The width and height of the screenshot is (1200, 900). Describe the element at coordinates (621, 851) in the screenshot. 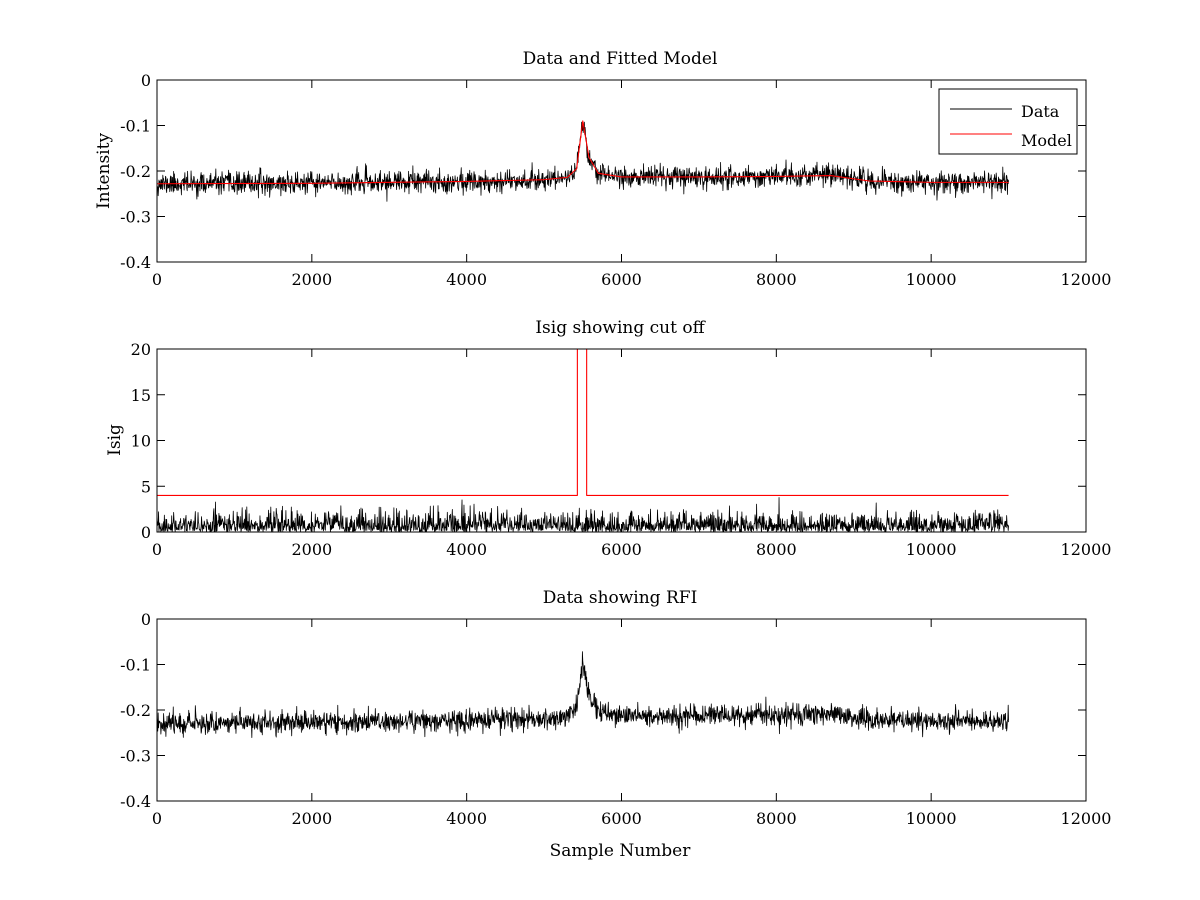

I see `x-axis-label: Sample Number` at that location.